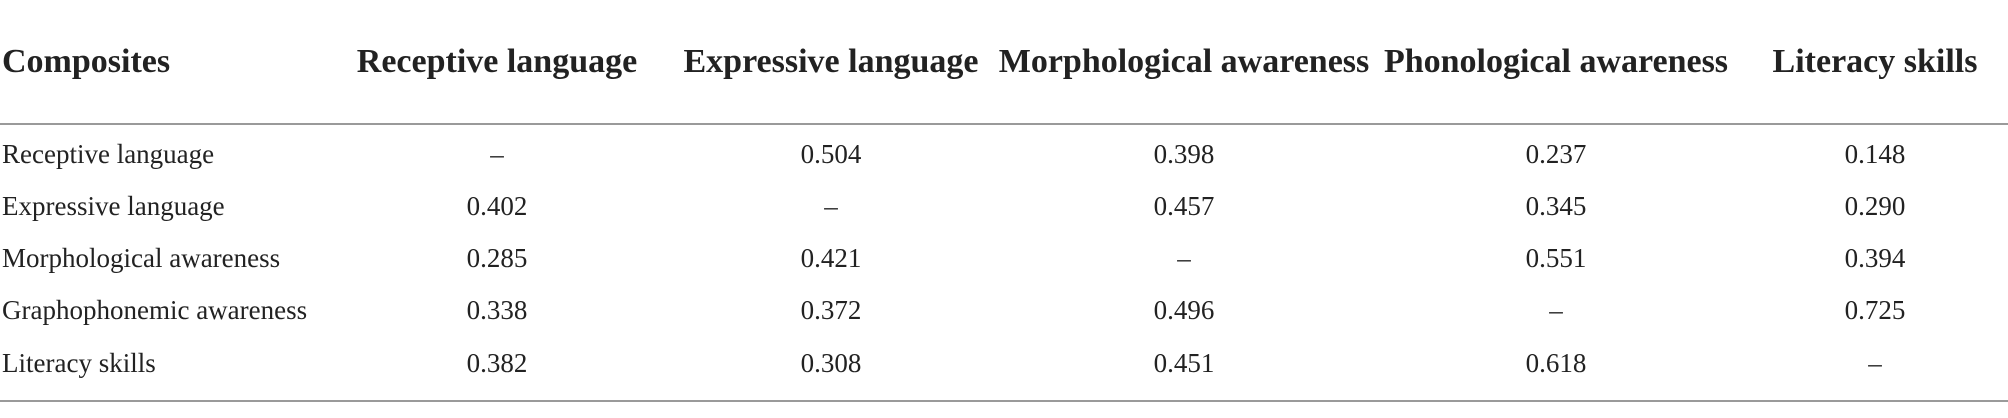  Describe the element at coordinates (1184, 363) in the screenshot. I see `table-cell: 0.451` at that location.